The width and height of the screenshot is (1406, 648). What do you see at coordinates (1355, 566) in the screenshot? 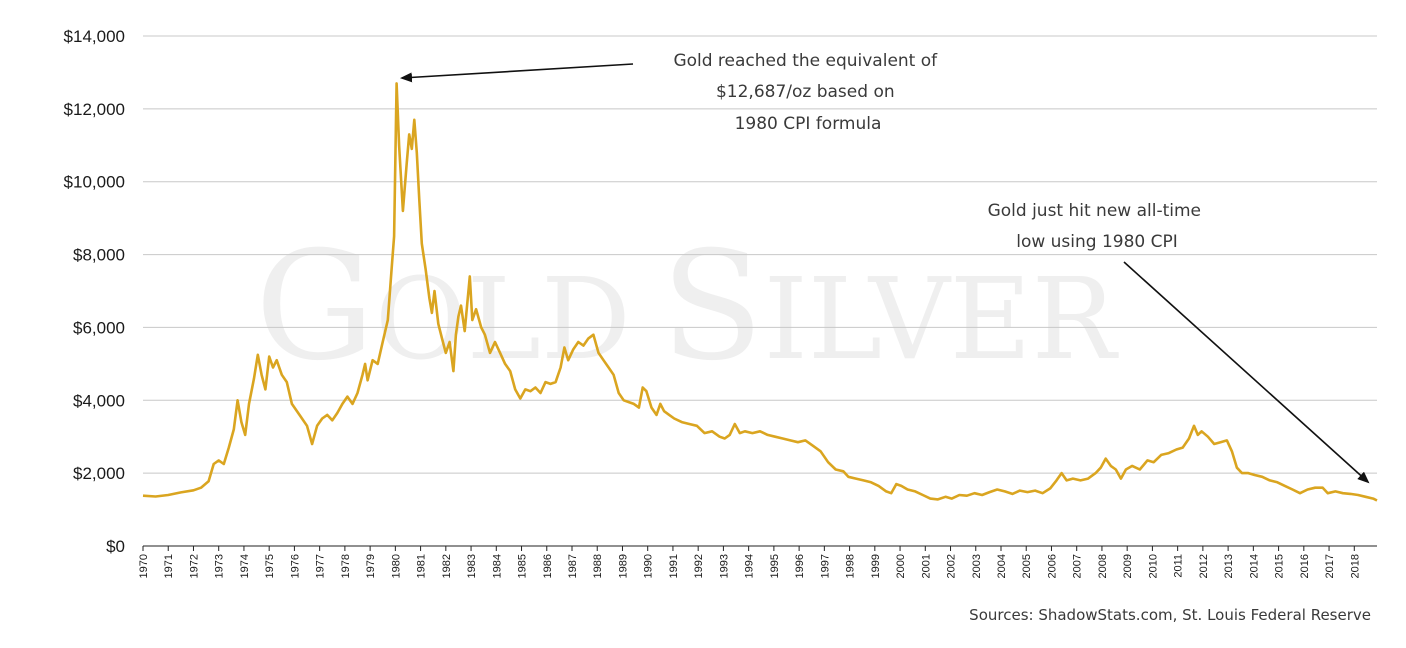
I see `x-tick-label: 2018` at bounding box center [1355, 566].